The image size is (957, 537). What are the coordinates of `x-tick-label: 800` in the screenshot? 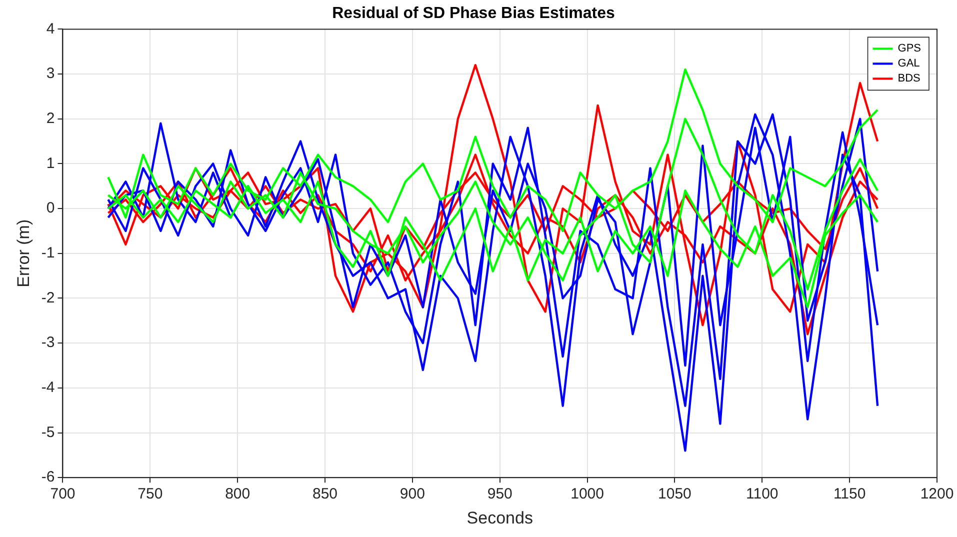 It's located at (237, 494).